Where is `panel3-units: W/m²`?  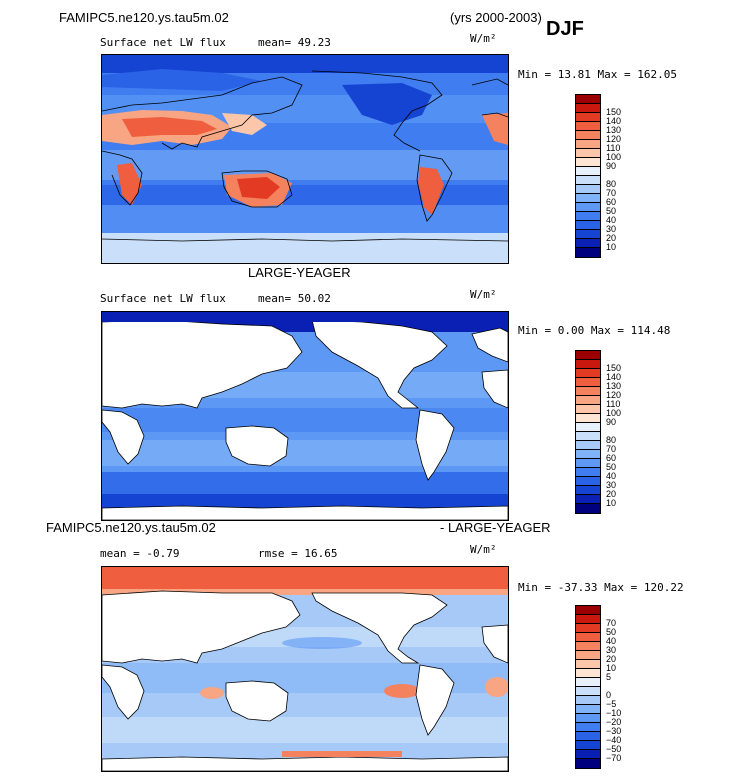 panel3-units: W/m² is located at coordinates (483, 549).